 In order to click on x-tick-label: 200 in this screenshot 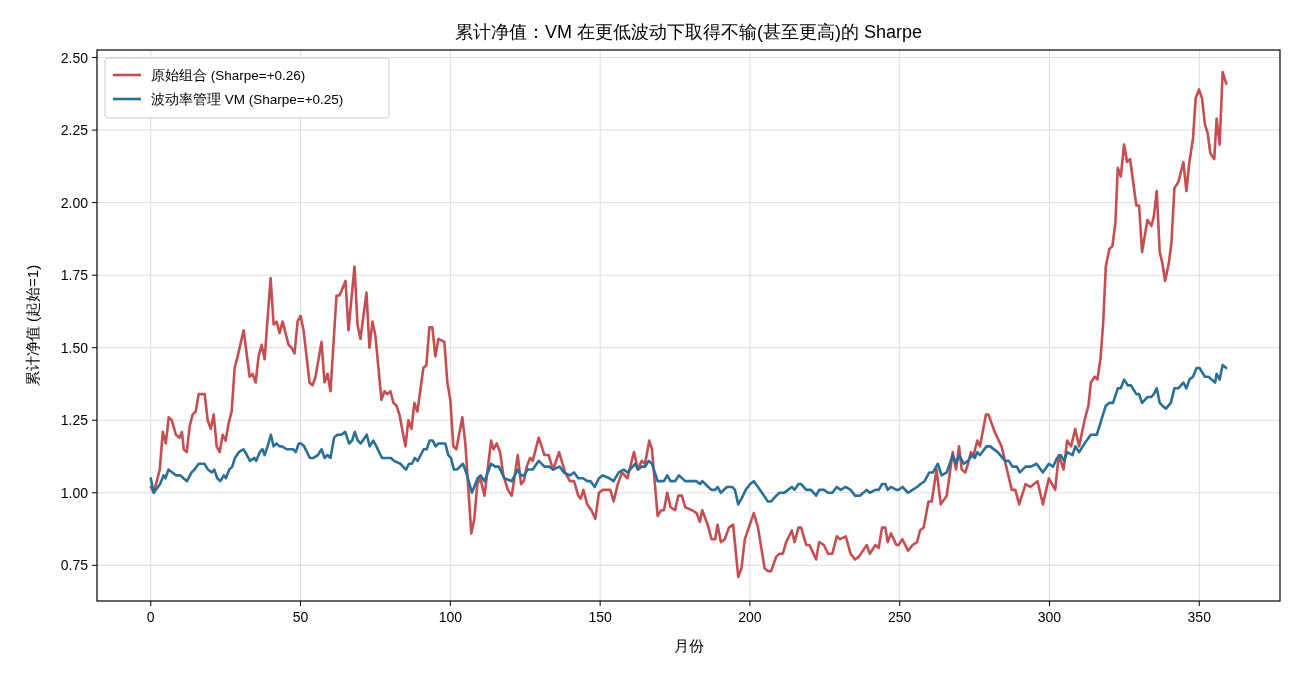, I will do `click(750, 617)`.